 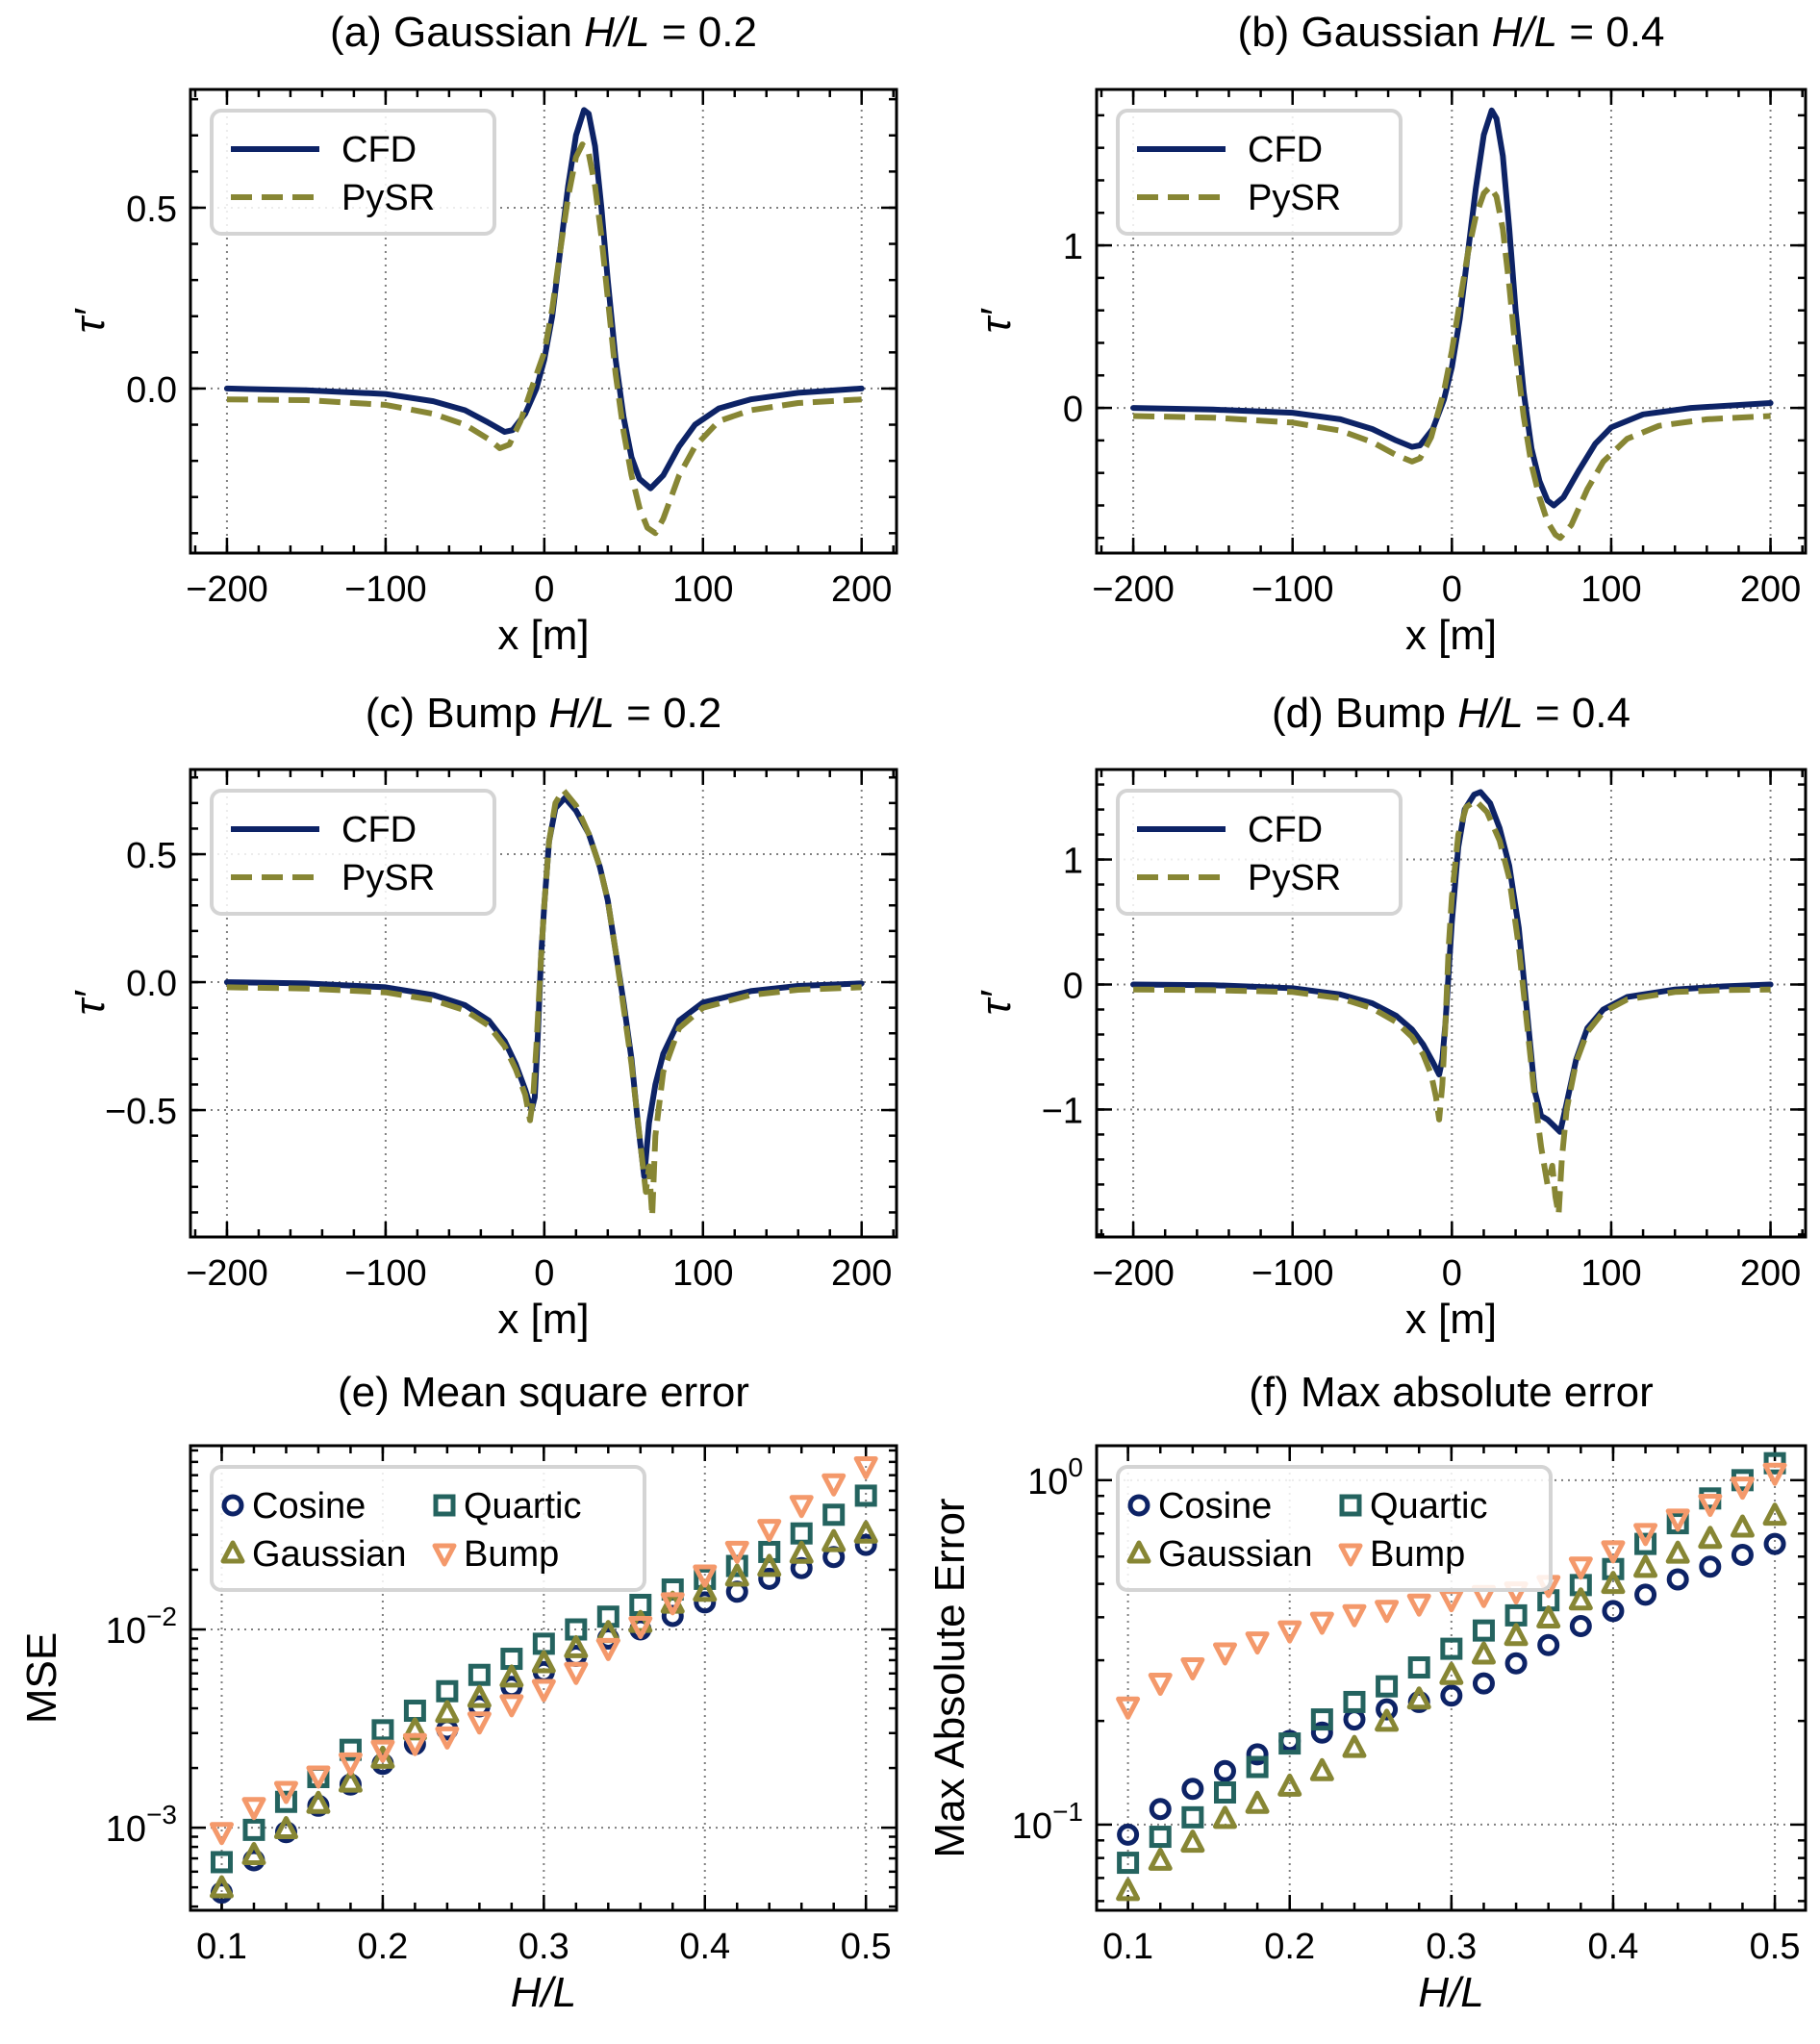 I want to click on legend-label: Gaussian, so click(x=1236, y=1554).